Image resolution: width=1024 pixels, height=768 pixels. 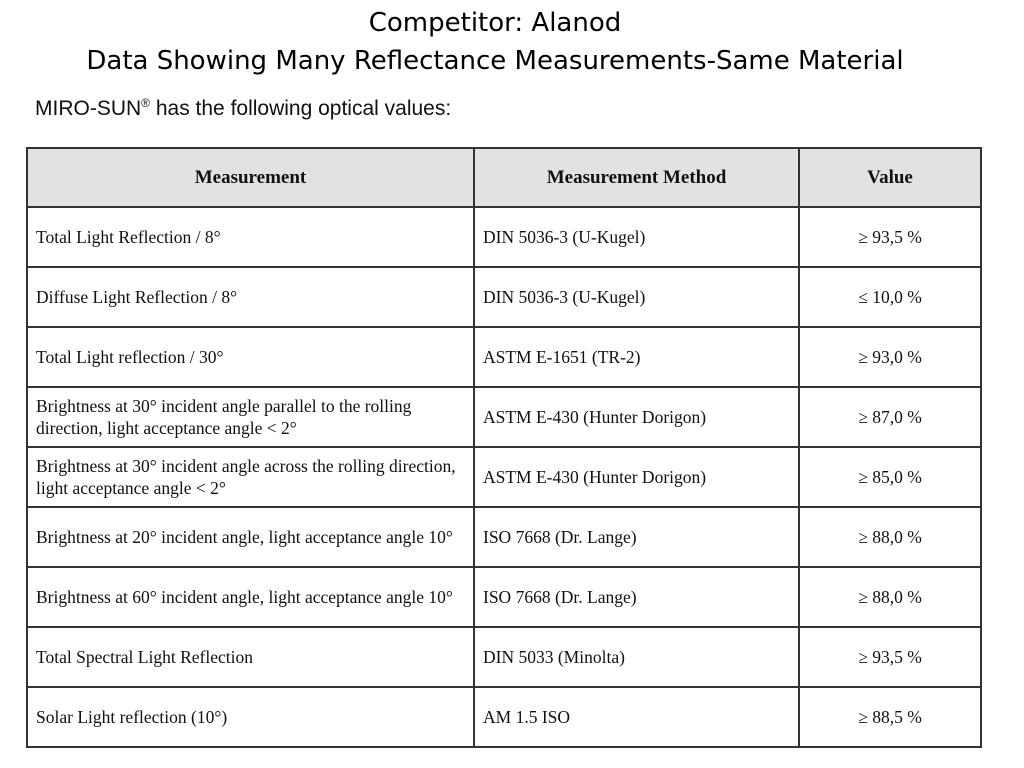 What do you see at coordinates (88, 108) in the screenshot?
I see `product-name: MIRO-SUN` at bounding box center [88, 108].